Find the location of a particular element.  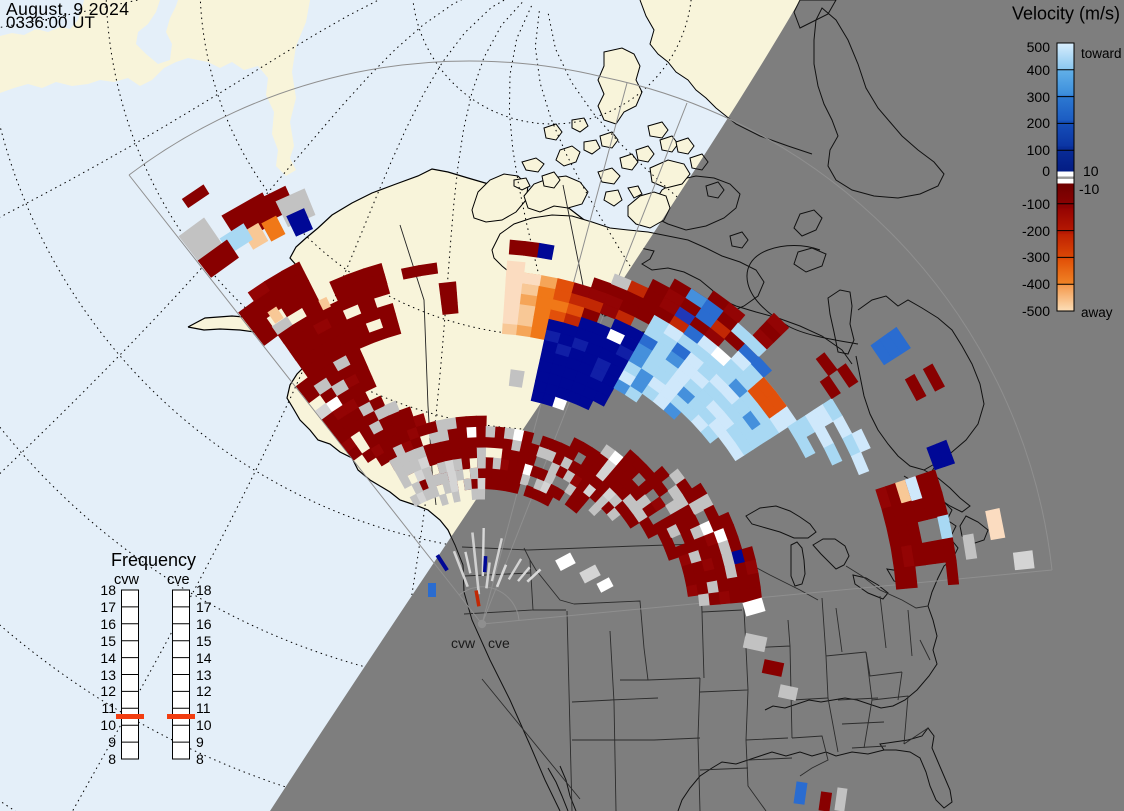

svg-text: August, 9 2024 is located at coordinates (67, 9).